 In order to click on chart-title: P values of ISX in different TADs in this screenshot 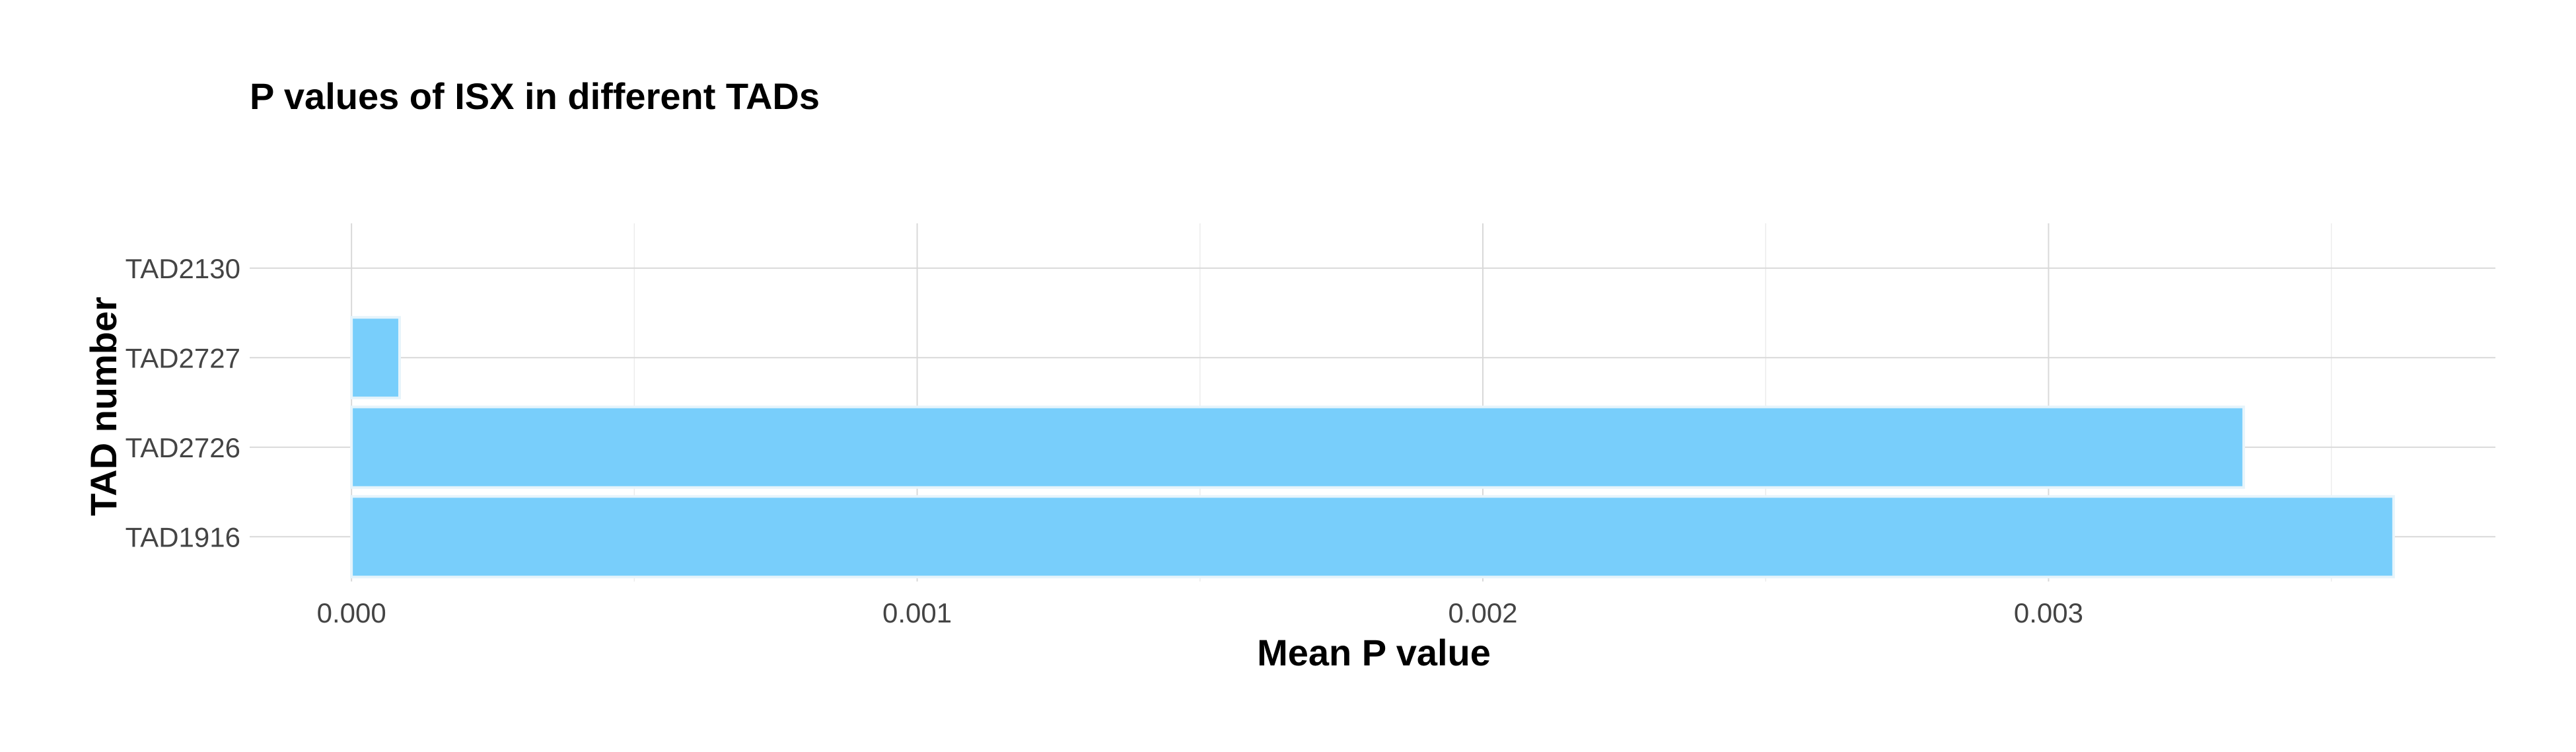, I will do `click(535, 96)`.